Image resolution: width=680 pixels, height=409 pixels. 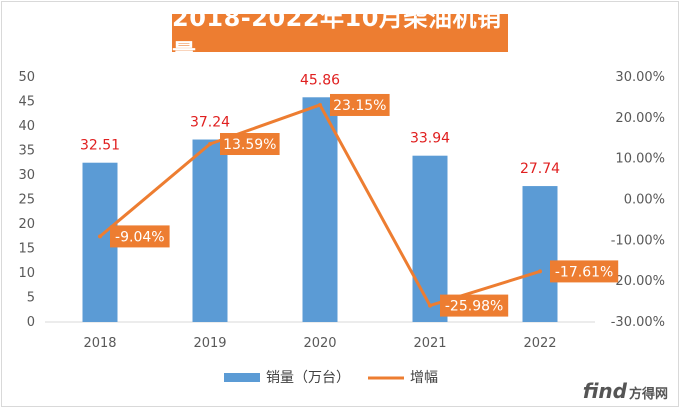 What do you see at coordinates (26, 151) in the screenshot?
I see `left-tick-label: 35` at bounding box center [26, 151].